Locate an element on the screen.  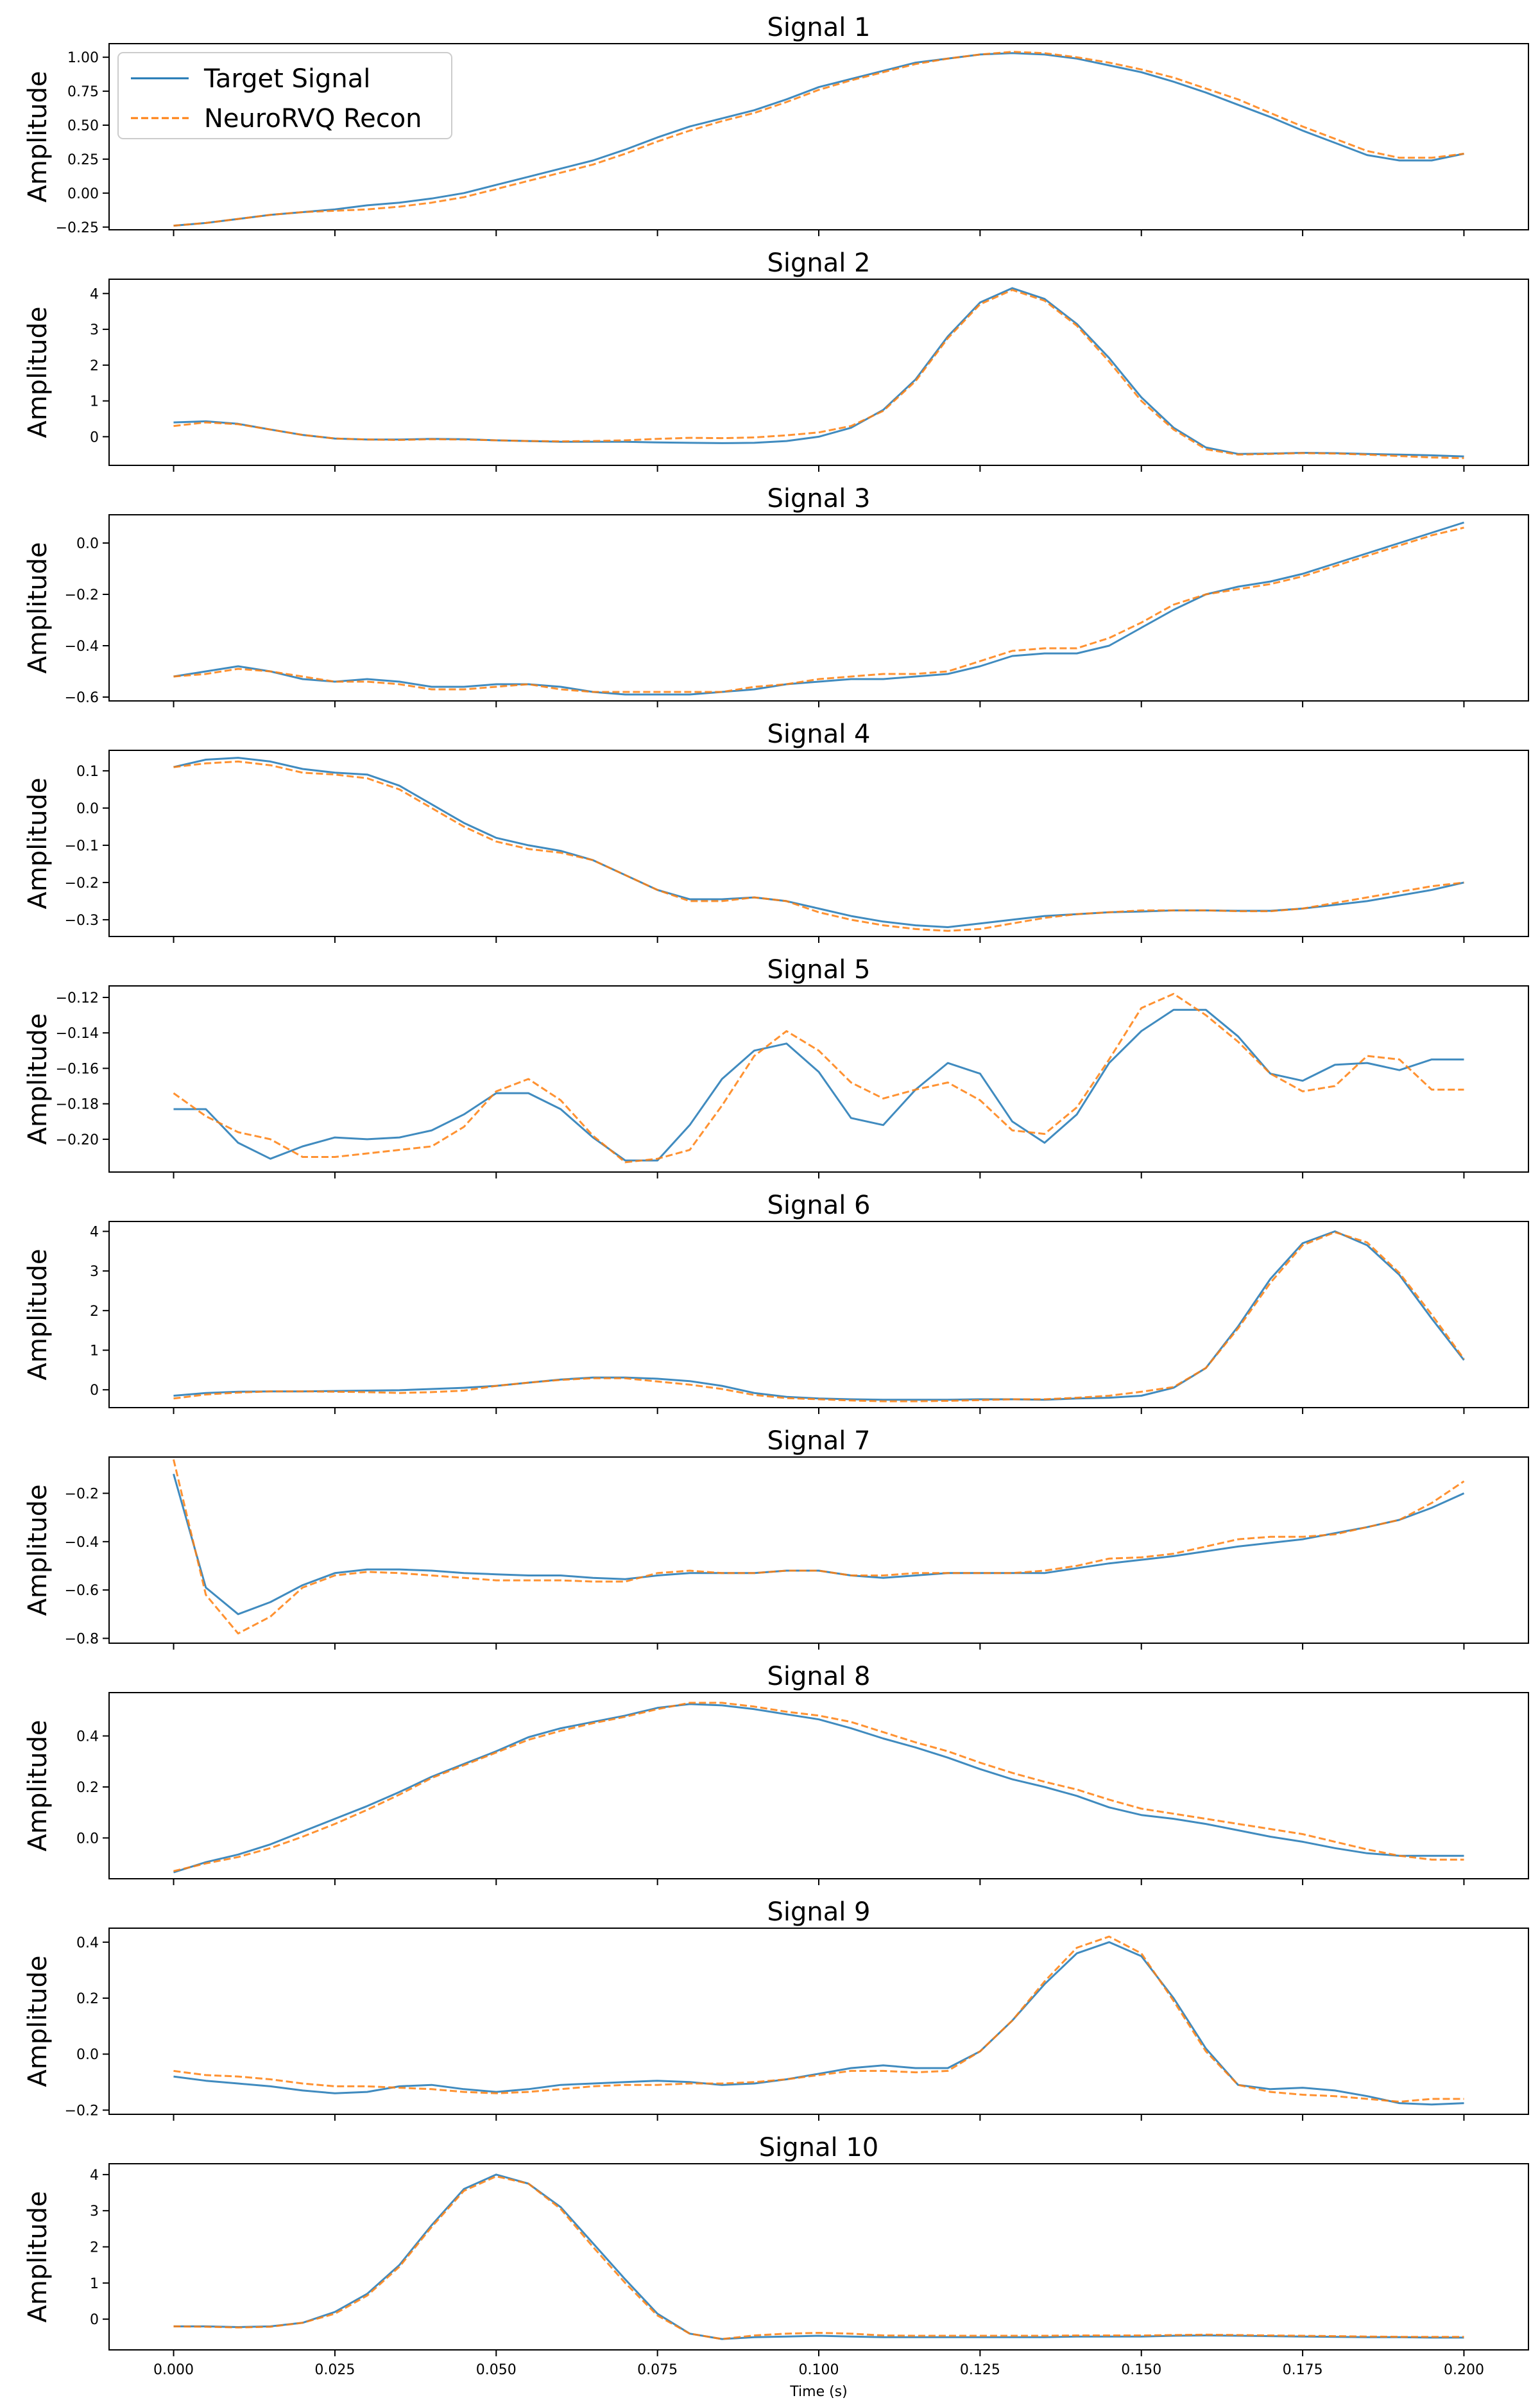
panel-9-ytick-label: −0.2 is located at coordinates (82, 2111).